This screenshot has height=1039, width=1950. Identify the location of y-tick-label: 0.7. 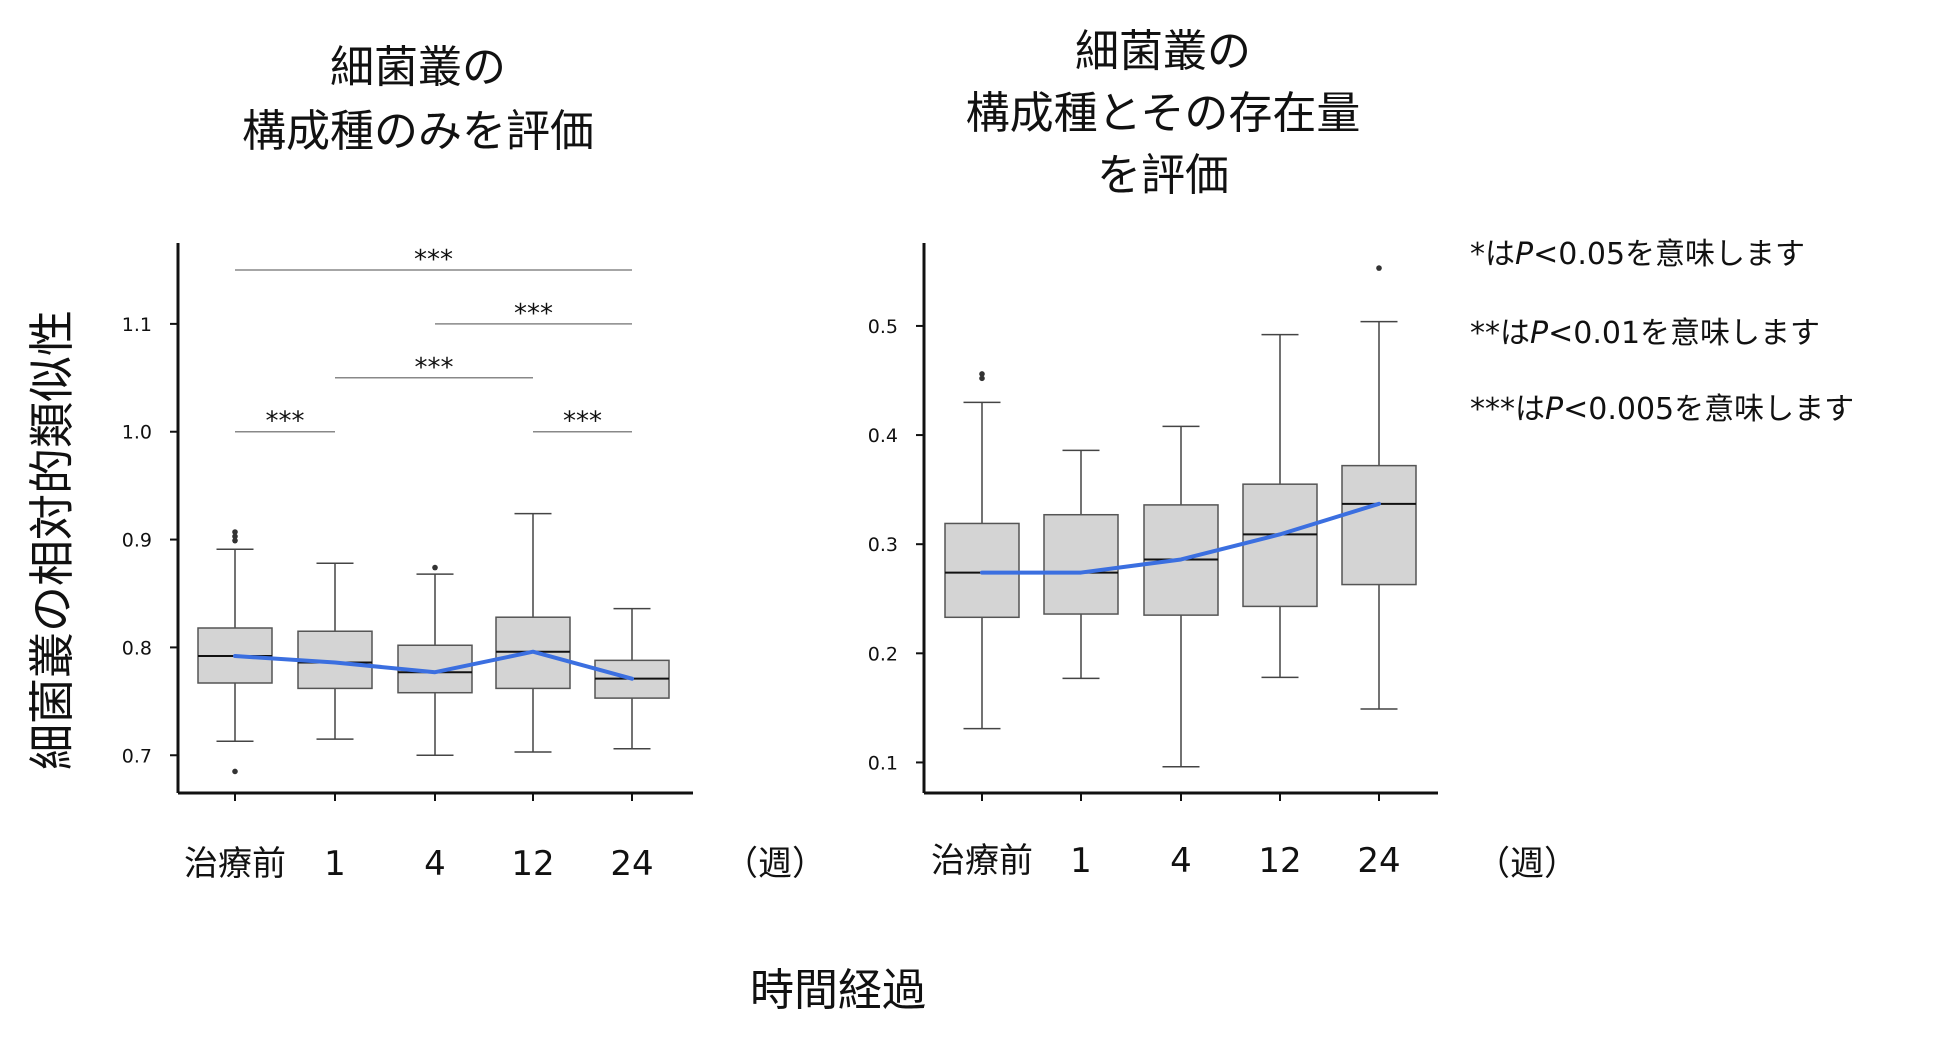
(137, 756).